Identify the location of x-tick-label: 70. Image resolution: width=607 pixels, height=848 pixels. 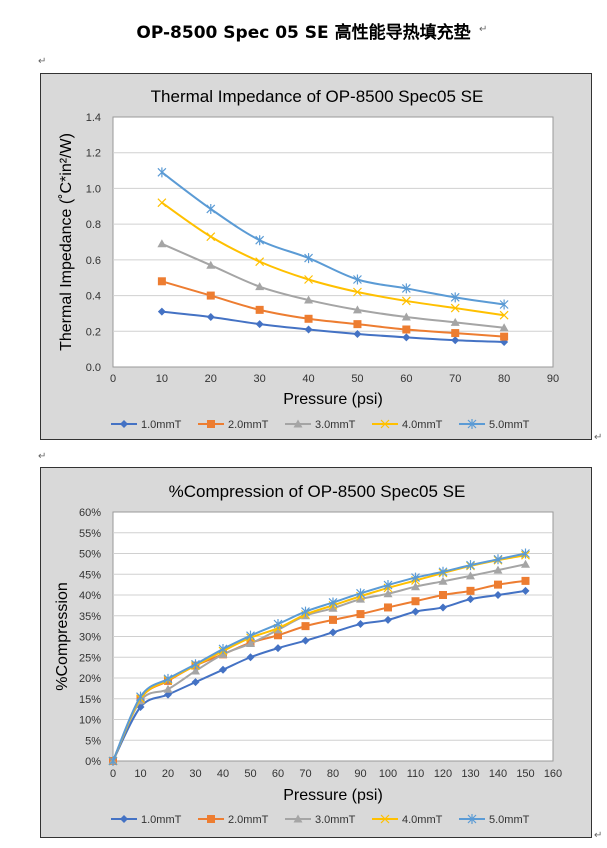
(455, 379).